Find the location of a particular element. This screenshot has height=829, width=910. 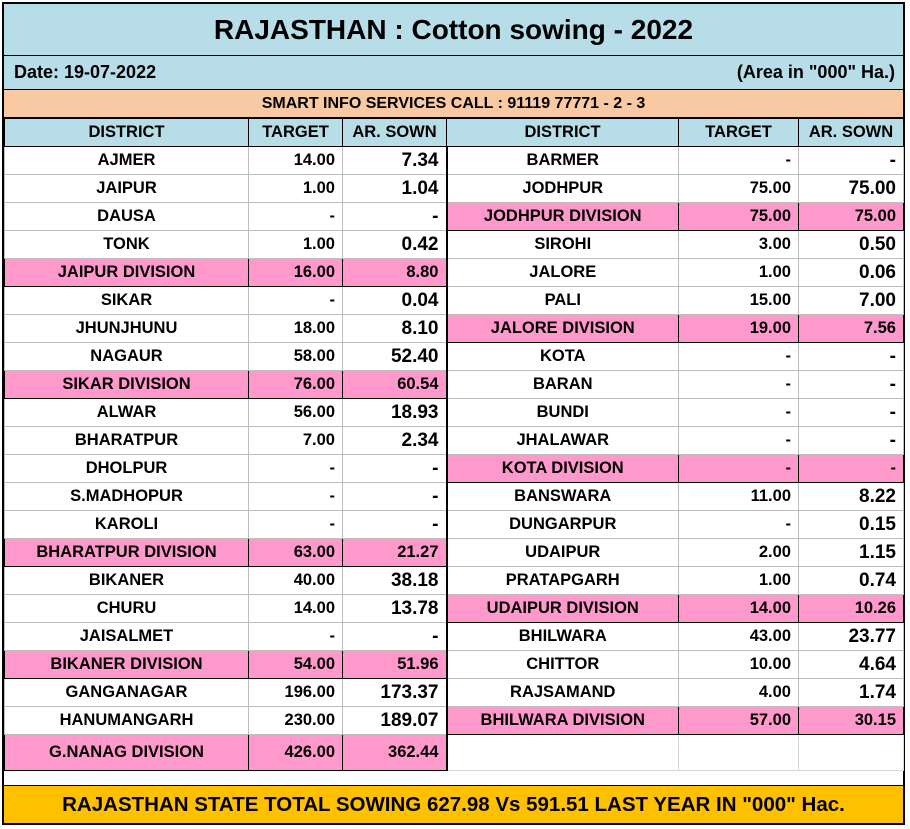

right-district-cell: BHILWARA DIVISION is located at coordinates (562, 720).